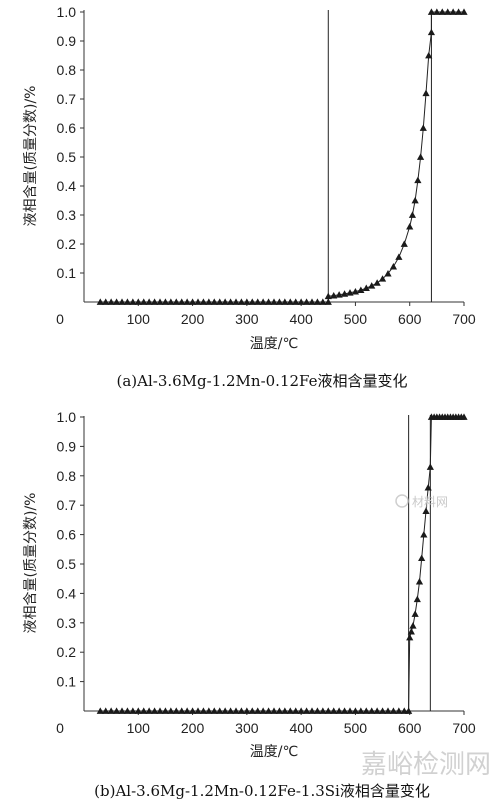 This screenshot has height=811, width=500. What do you see at coordinates (193, 319) in the screenshot?
I see `chart-a-x-tick-label: 200` at bounding box center [193, 319].